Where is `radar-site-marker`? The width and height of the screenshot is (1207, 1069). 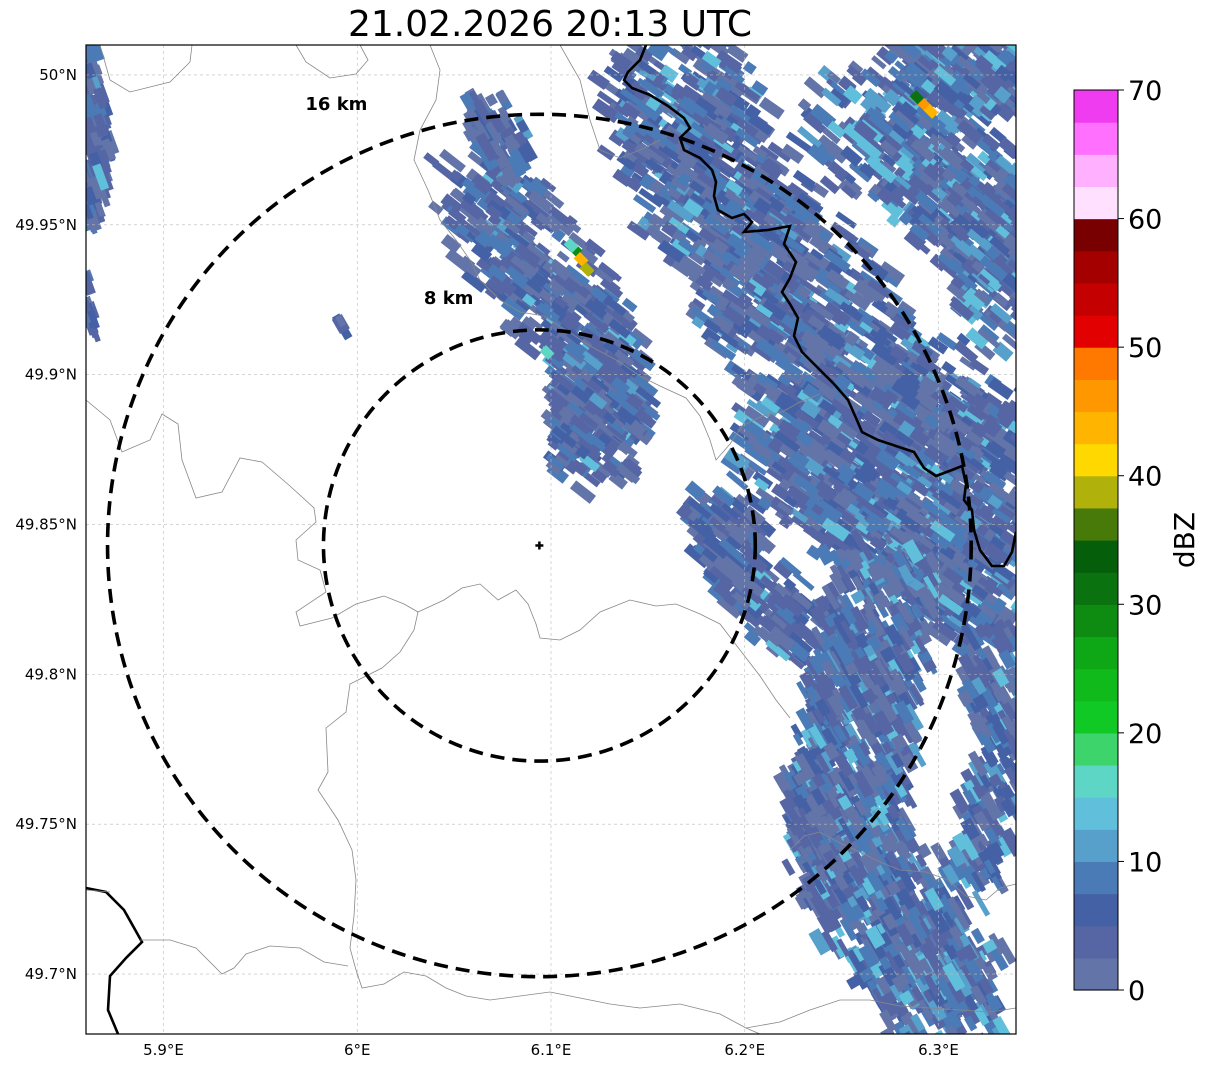
radar-site-marker is located at coordinates (539, 545).